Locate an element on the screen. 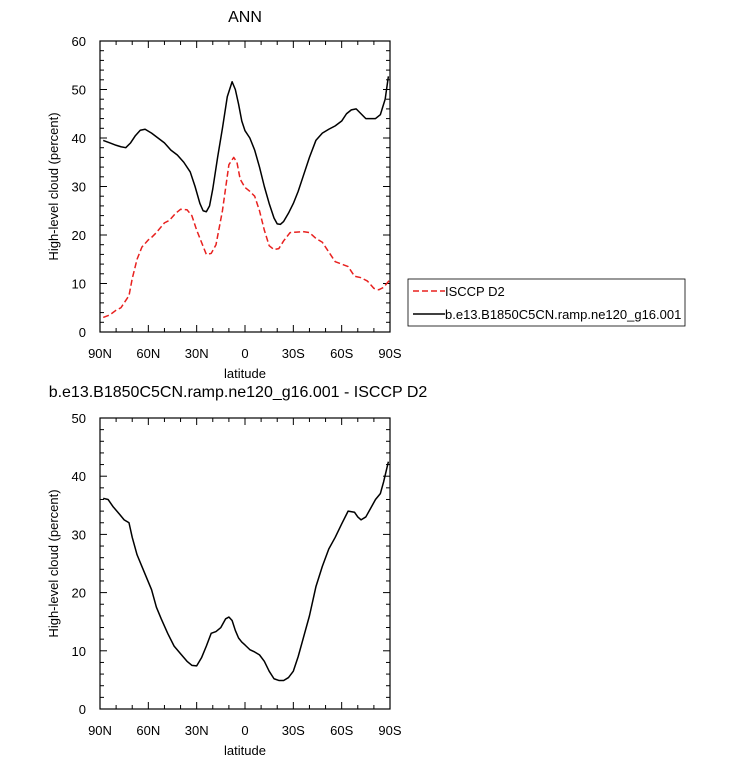 The height and width of the screenshot is (762, 733). top-series-group is located at coordinates (246, 197).